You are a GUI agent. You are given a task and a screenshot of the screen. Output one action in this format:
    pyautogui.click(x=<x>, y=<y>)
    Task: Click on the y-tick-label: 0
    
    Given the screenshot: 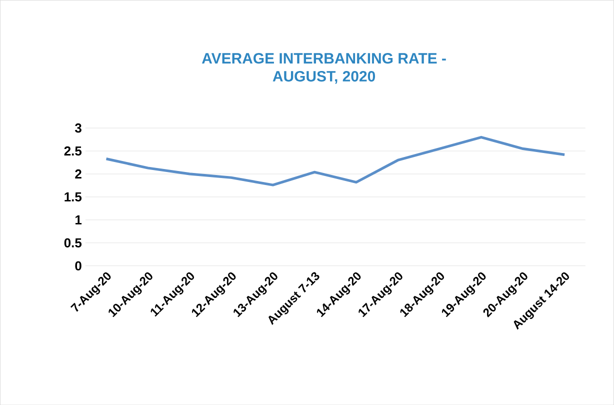 What is the action you would take?
    pyautogui.click(x=78, y=265)
    